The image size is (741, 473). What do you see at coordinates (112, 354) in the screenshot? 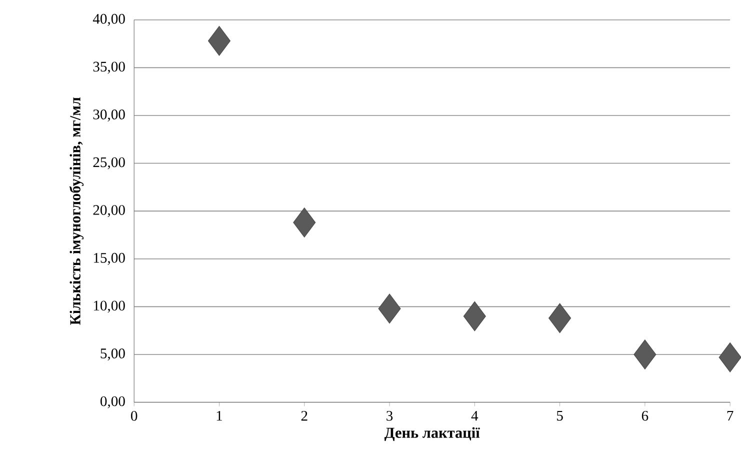
I see `y-tick-label: 5,00` at bounding box center [112, 354].